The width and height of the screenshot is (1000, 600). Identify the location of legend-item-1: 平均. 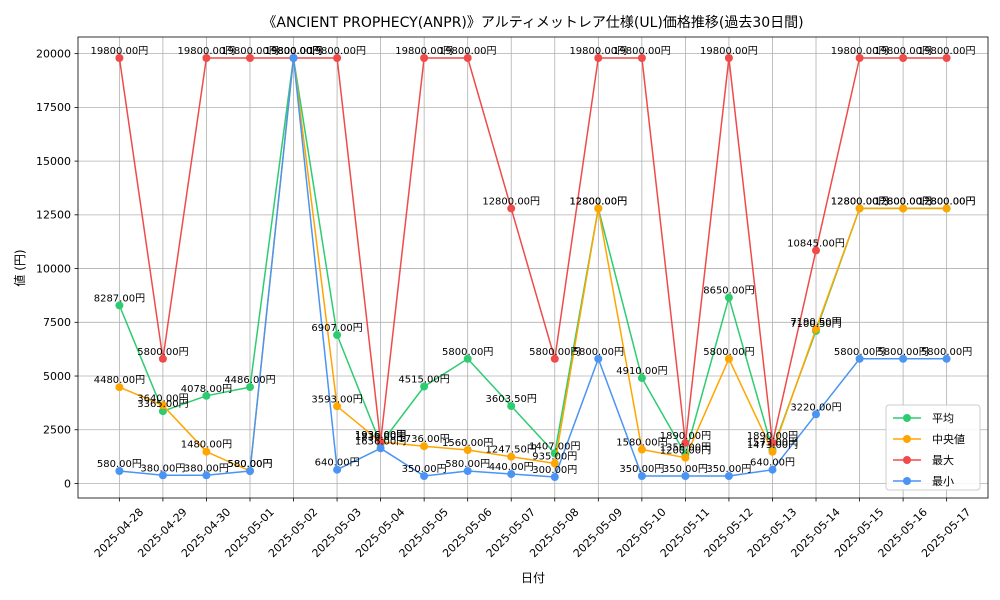
(923, 418).